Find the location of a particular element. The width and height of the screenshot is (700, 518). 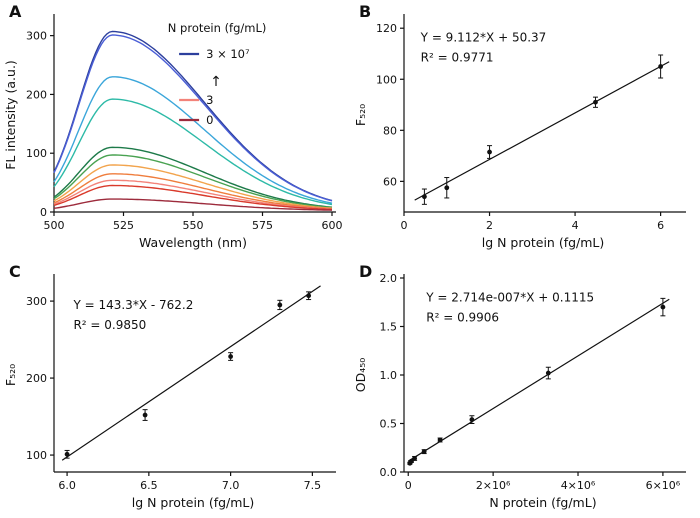

svg-text: 0.0 is located at coordinates (389, 472).